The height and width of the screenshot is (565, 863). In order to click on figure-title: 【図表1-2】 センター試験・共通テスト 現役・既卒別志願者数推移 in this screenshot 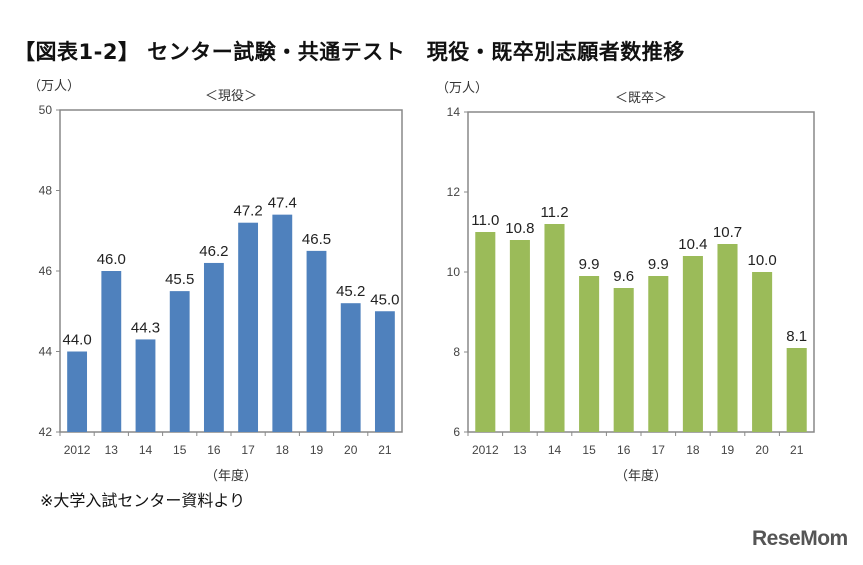, I will do `click(349, 52)`.